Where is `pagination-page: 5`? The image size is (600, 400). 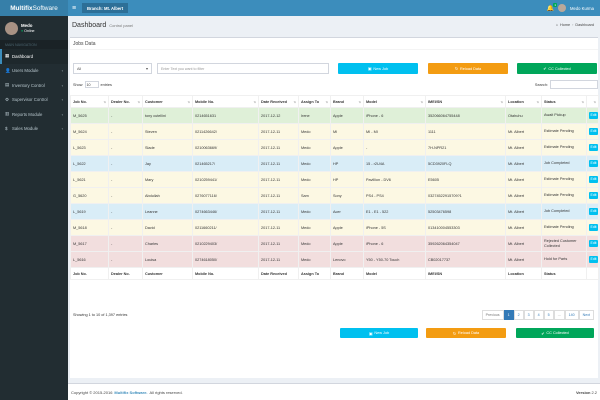 pagination-page: 5 is located at coordinates (548, 315).